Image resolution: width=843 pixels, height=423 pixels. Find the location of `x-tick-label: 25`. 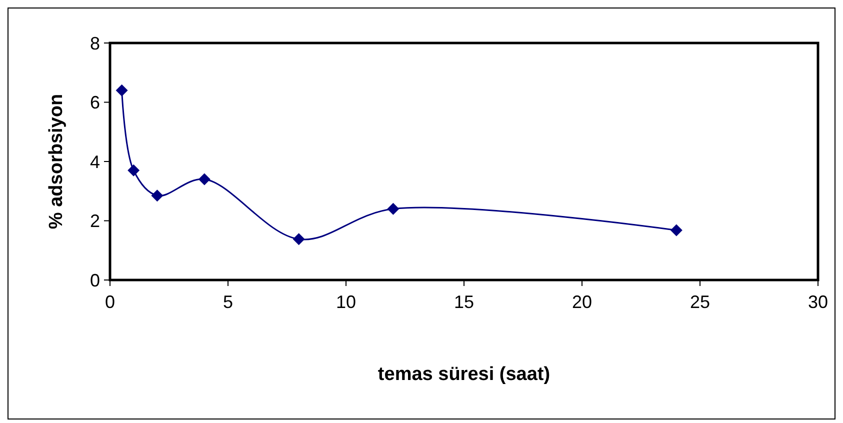

x-tick-label: 25 is located at coordinates (700, 302).